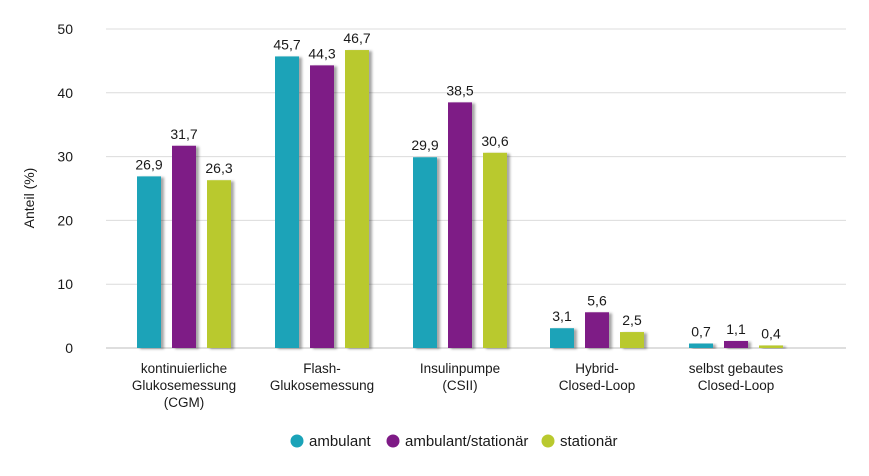 The width and height of the screenshot is (869, 476). What do you see at coordinates (183, 134) in the screenshot?
I see `data-label: 31,7` at bounding box center [183, 134].